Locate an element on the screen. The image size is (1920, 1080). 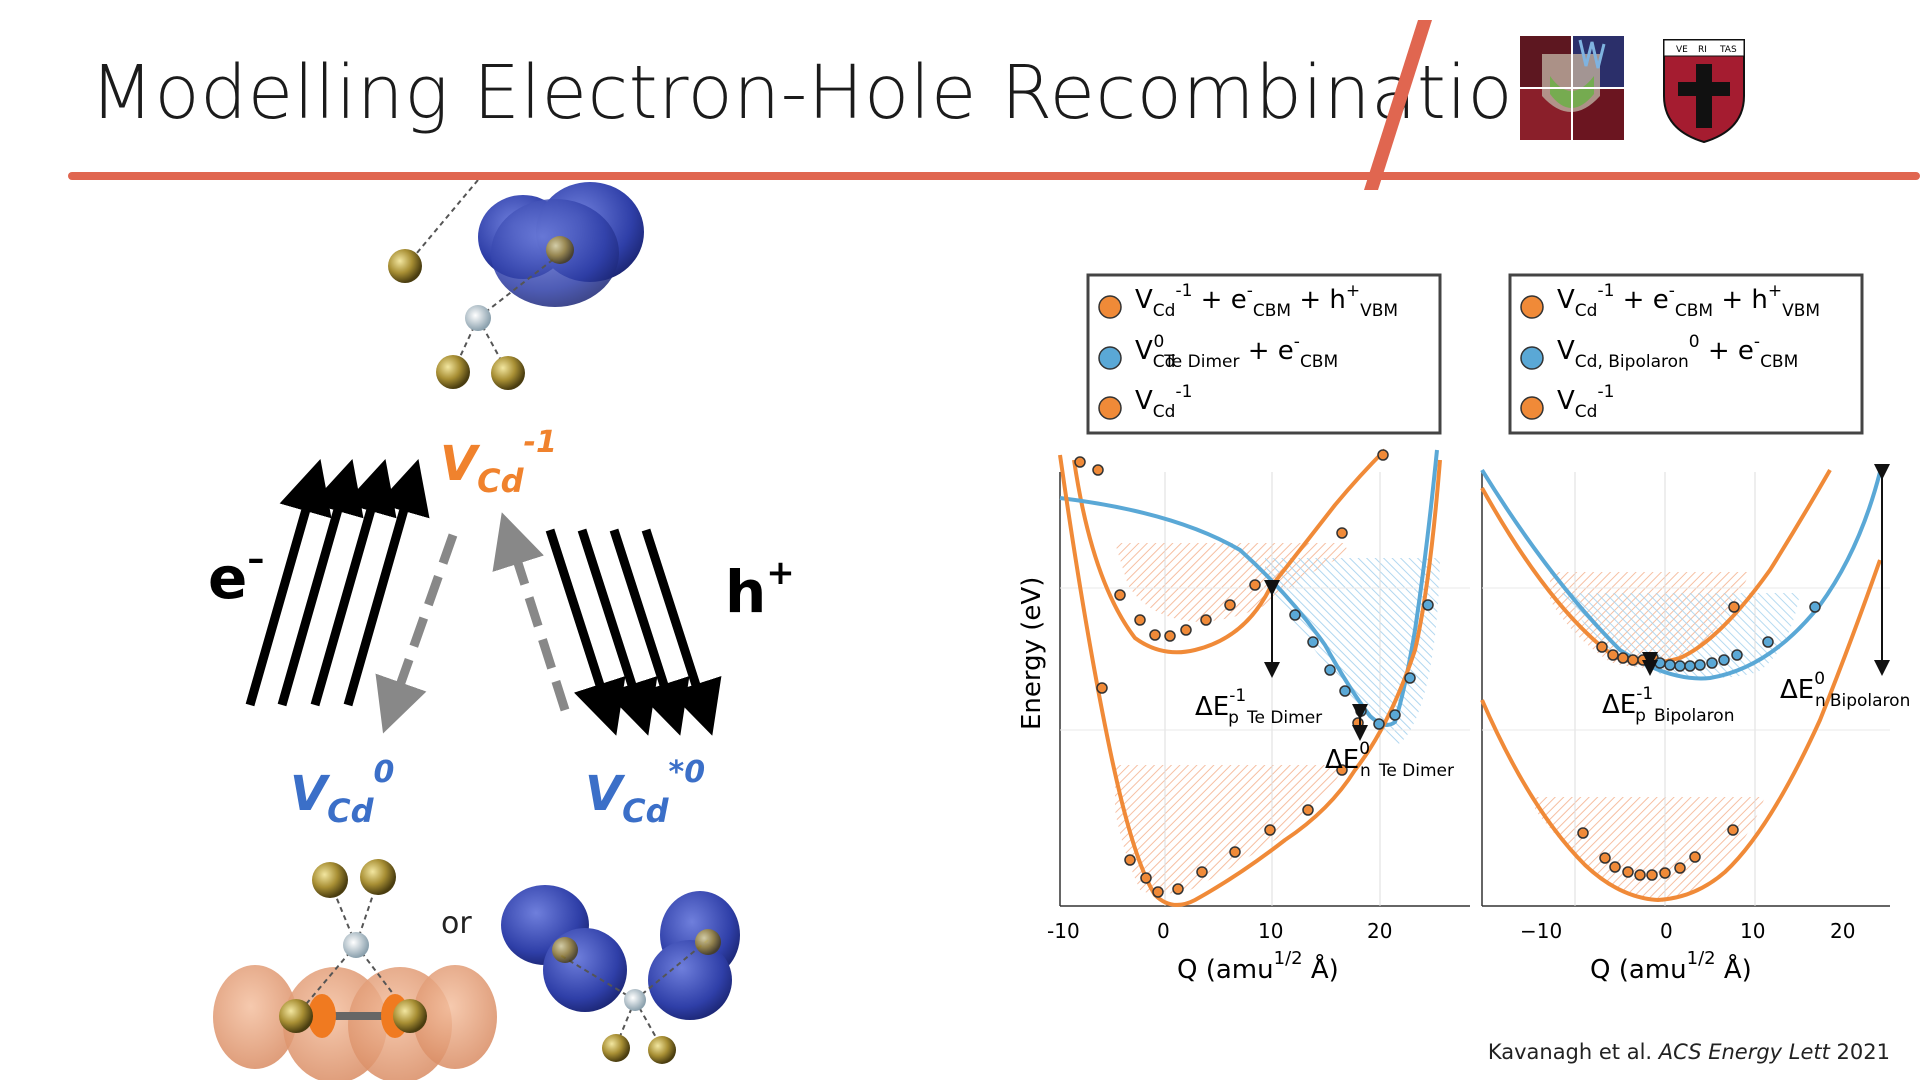
hole-label: h+ is located at coordinates (760, 589).